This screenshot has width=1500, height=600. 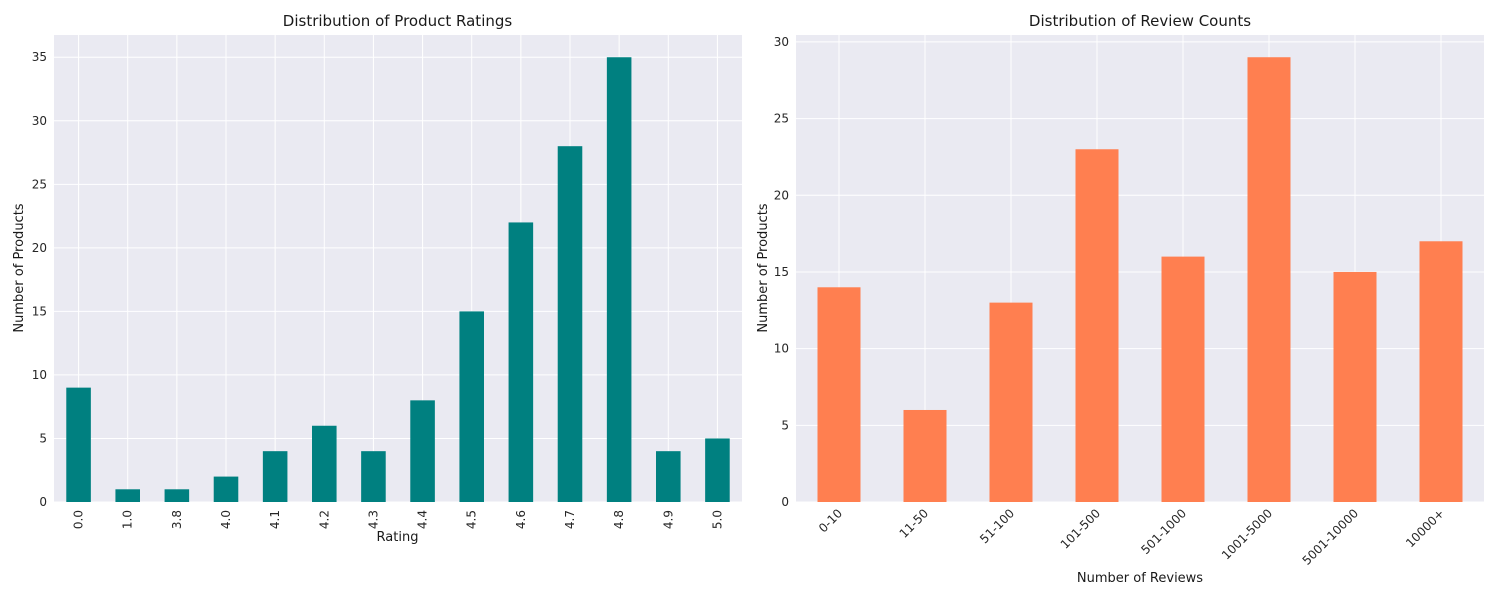 I want to click on bar-4.6, so click(x=521, y=362).